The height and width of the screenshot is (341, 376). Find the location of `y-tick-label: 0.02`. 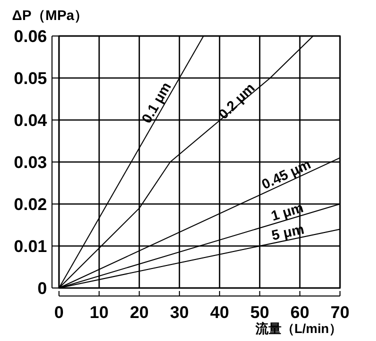

y-tick-label: 0.02 is located at coordinates (30, 204).